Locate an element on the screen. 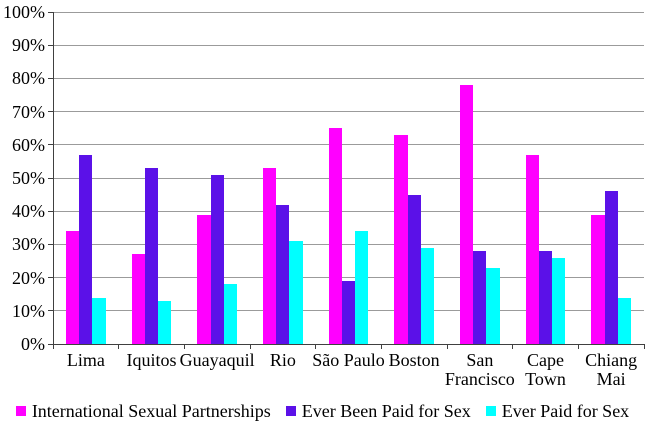 This screenshot has height=428, width=645. y-axis-label: 70% is located at coordinates (28, 111).